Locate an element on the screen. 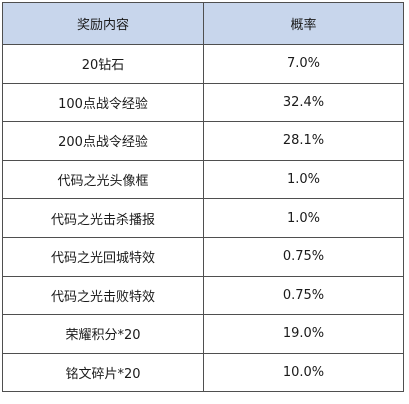 The width and height of the screenshot is (409, 404). header-probability: 概率 is located at coordinates (303, 23).